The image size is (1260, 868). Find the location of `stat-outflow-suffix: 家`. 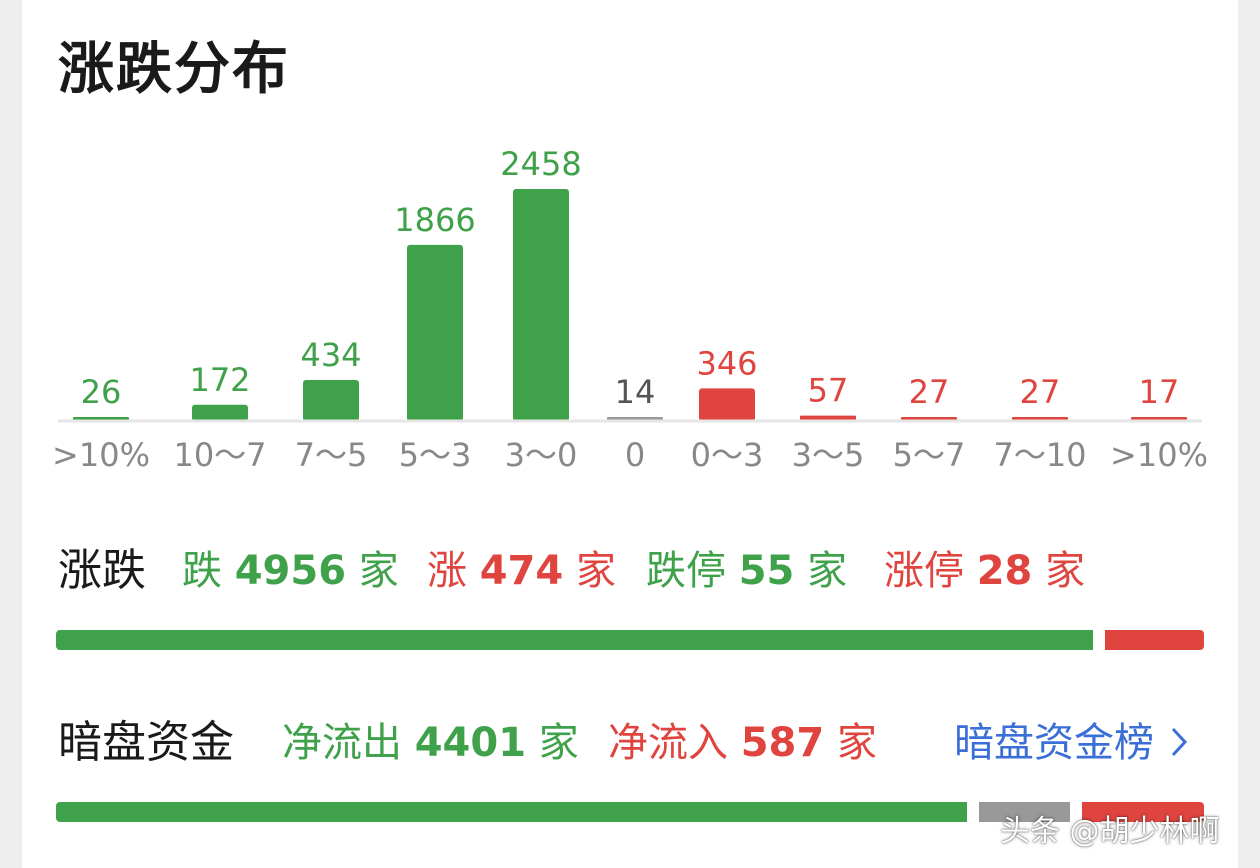

stat-outflow-suffix: 家 is located at coordinates (558, 743).